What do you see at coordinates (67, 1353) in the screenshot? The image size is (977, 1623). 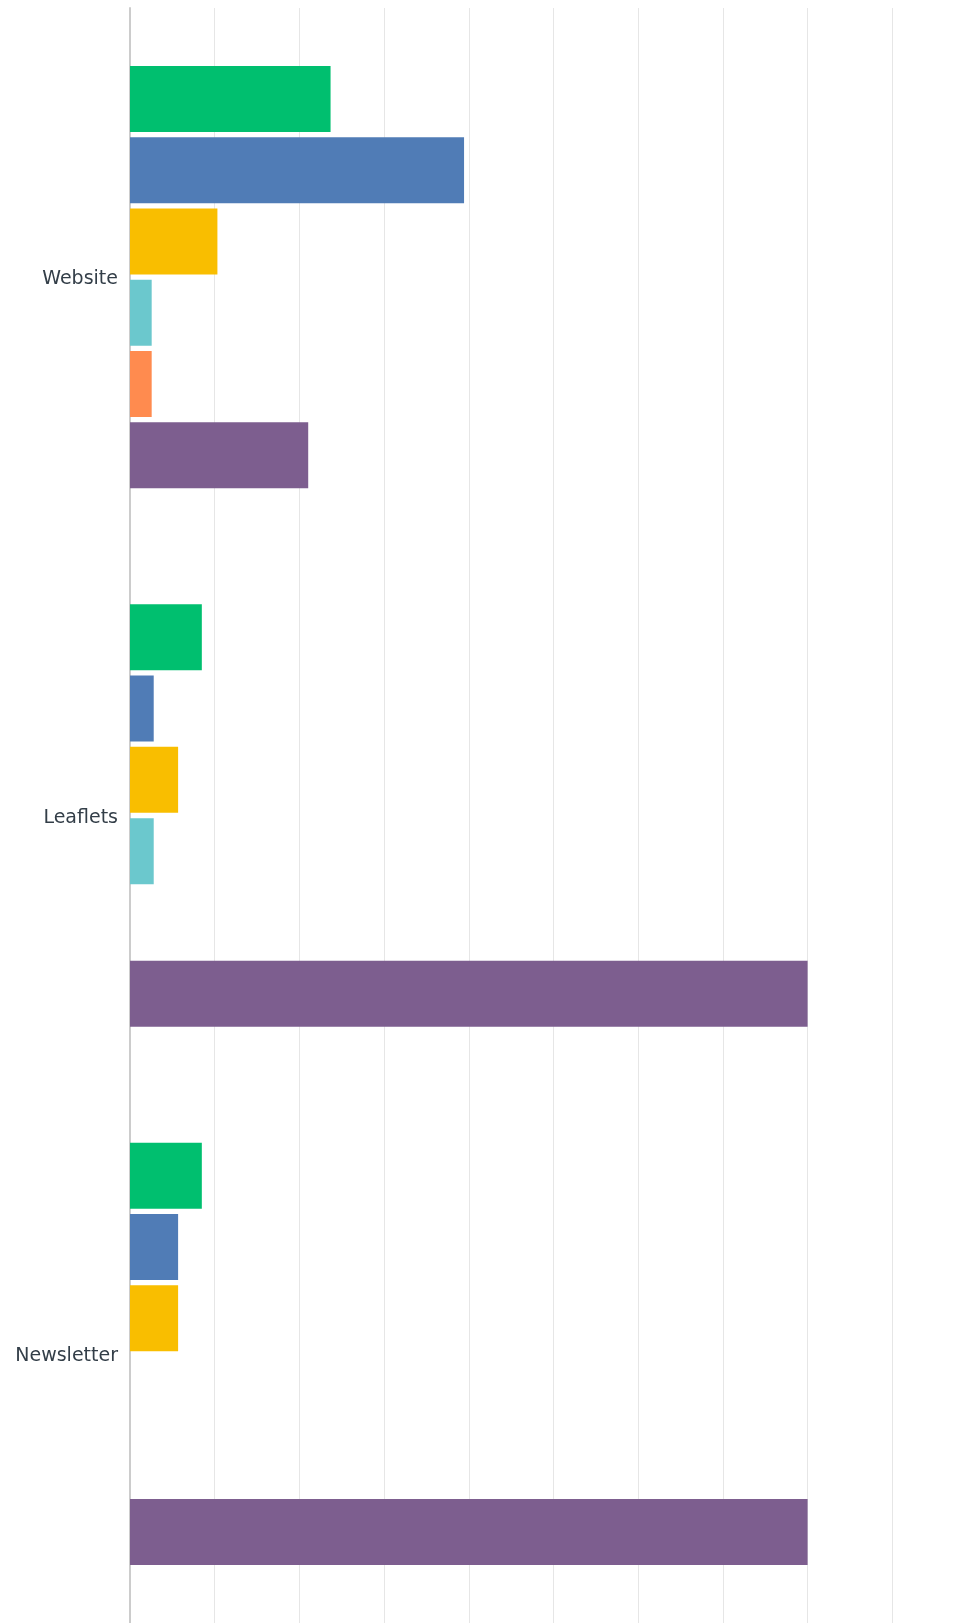 I see `y-tick-label: Newsletter` at bounding box center [67, 1353].